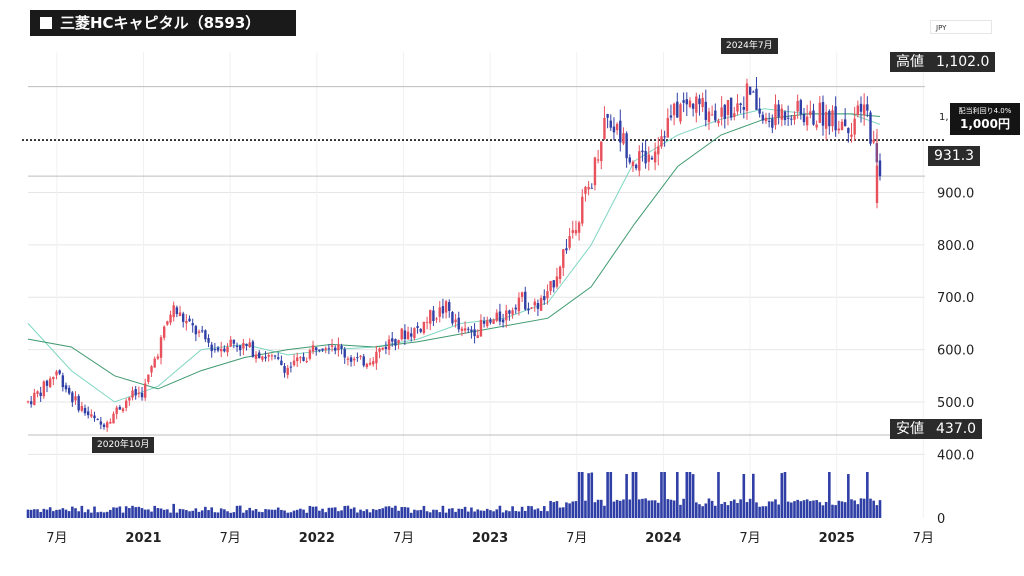 The image size is (1024, 576). What do you see at coordinates (143, 538) in the screenshot?
I see `x-tick-label: 2021` at bounding box center [143, 538].